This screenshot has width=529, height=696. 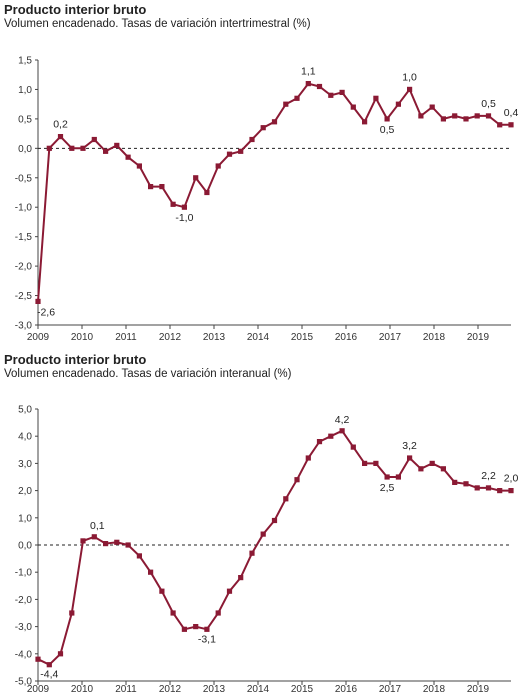 I want to click on data-label: 1,0, so click(x=409, y=77).